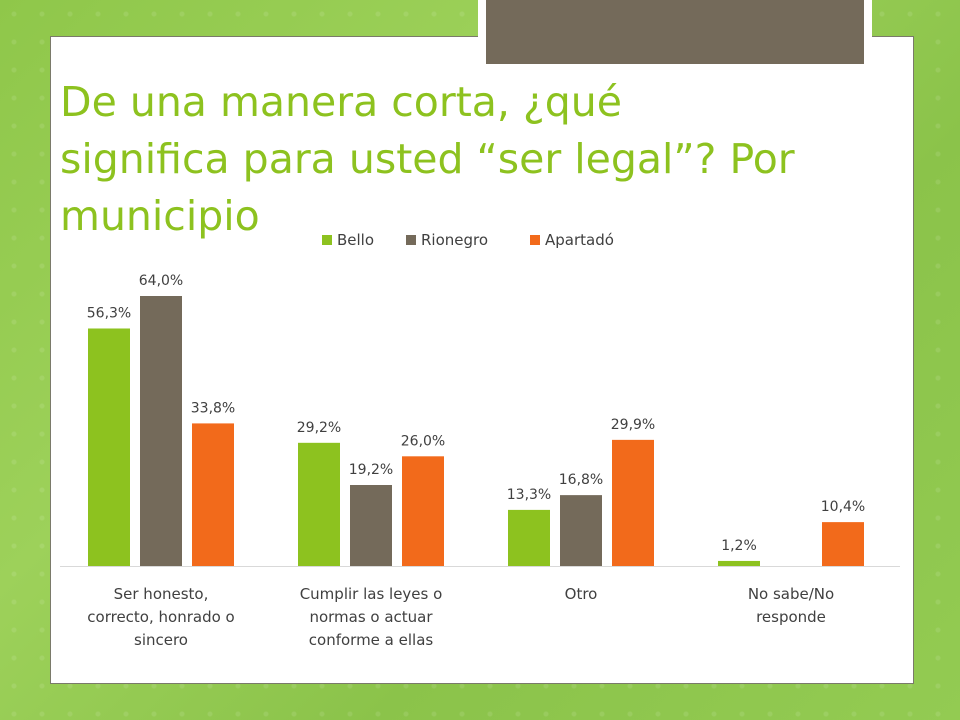 This screenshot has height=720, width=960. What do you see at coordinates (355, 240) in the screenshot?
I see `legend-label: Bello` at bounding box center [355, 240].